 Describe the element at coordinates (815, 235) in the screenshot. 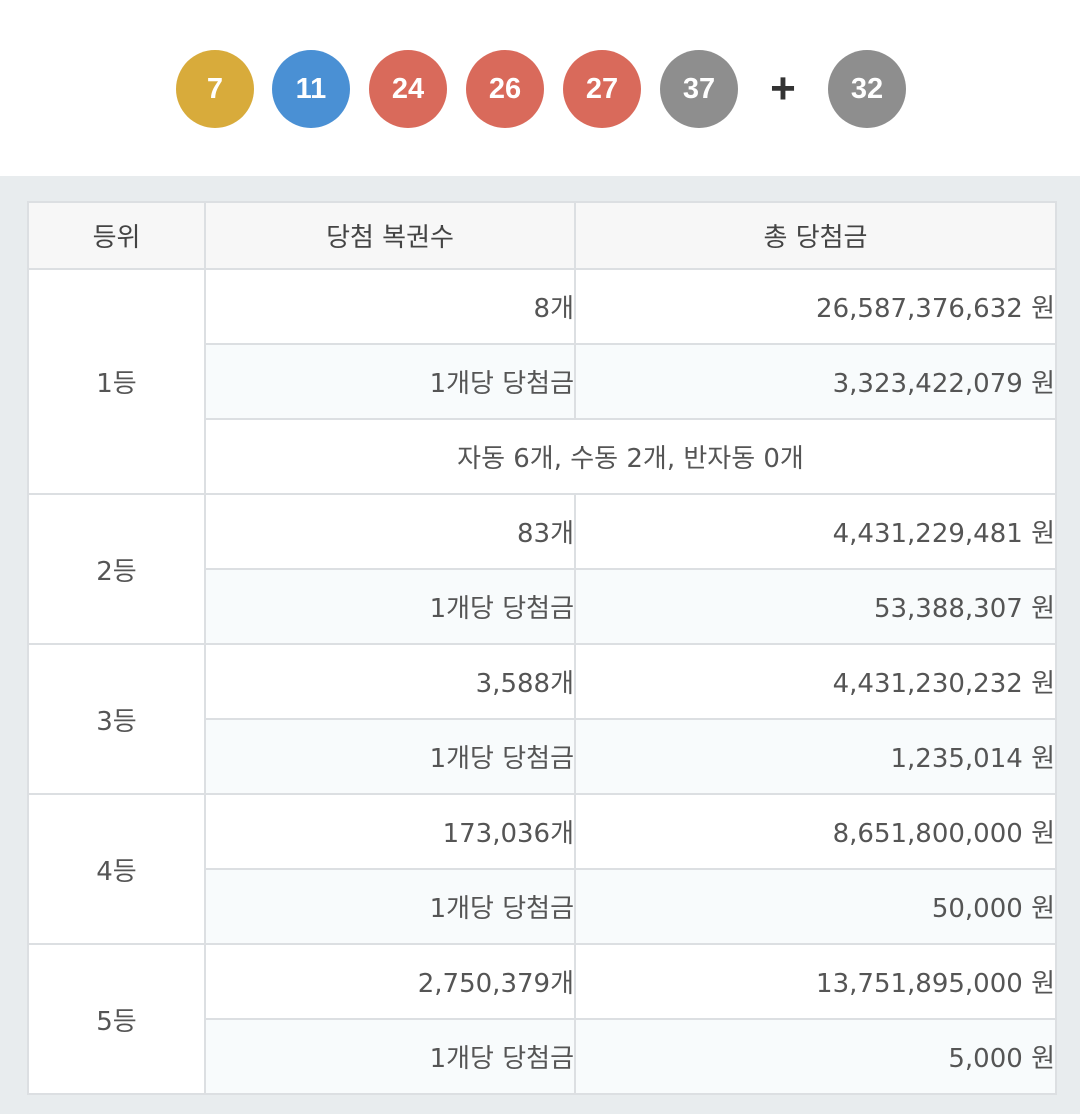

I see `header-total: 총 당첨금` at that location.